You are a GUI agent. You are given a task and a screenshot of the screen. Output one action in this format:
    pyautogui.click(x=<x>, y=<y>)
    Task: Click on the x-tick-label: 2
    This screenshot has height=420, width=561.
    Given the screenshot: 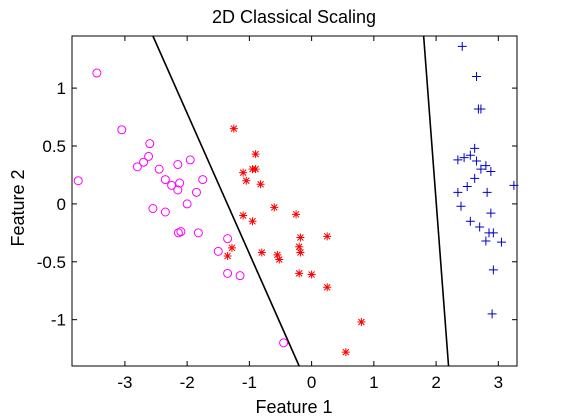 What is the action you would take?
    pyautogui.click(x=435, y=382)
    